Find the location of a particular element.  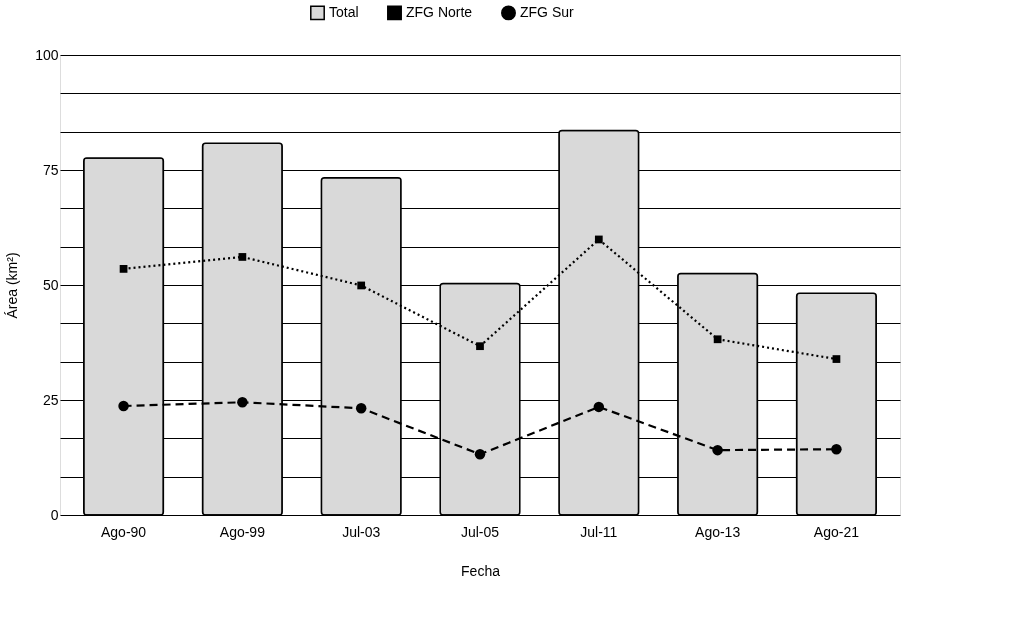

y-tick-label: 100 is located at coordinates (47, 54).